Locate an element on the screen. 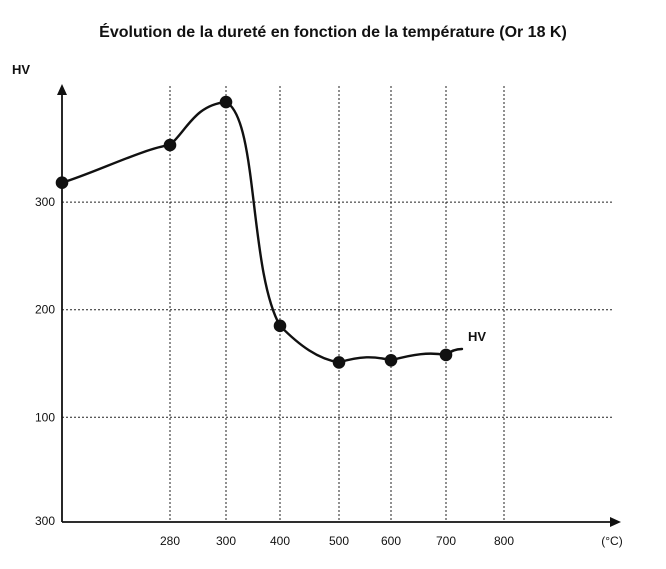 The height and width of the screenshot is (569, 666). series-name-label: HV is located at coordinates (477, 336).